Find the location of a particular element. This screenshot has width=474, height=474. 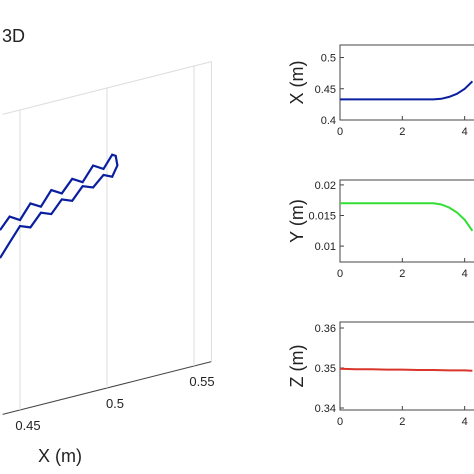

y-tick-label: 0.35 is located at coordinates (325, 369).